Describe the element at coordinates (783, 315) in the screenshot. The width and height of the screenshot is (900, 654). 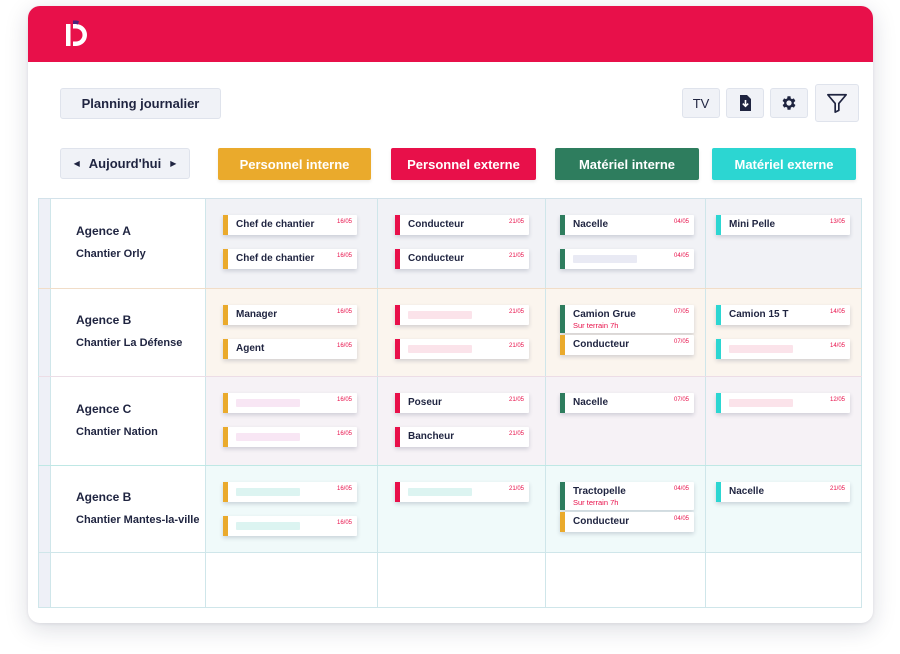
I see `assignment-card: Camion 15 T 14/05` at that location.